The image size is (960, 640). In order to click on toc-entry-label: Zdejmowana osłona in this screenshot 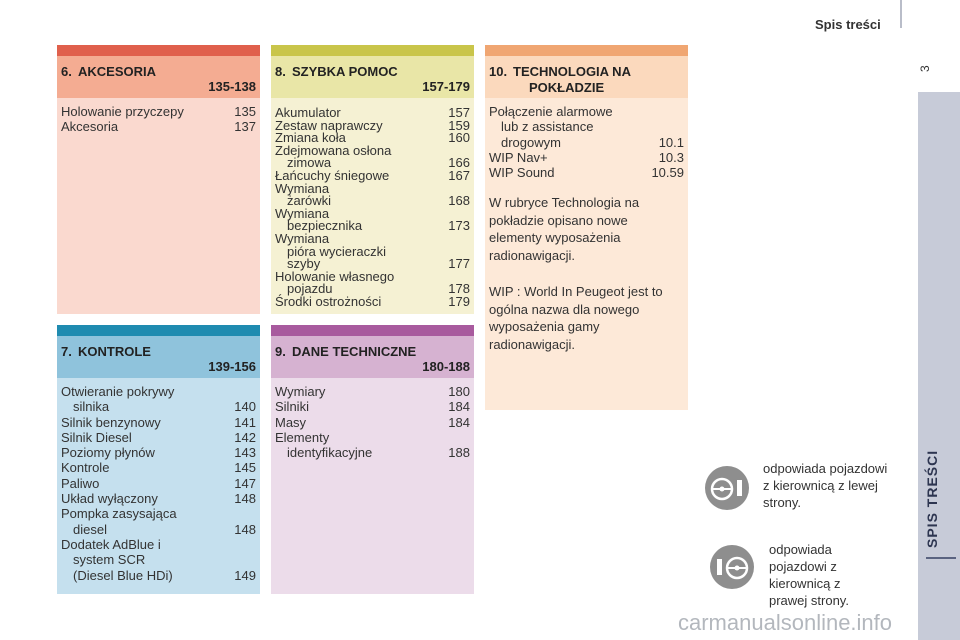, I will do `click(333, 150)`.